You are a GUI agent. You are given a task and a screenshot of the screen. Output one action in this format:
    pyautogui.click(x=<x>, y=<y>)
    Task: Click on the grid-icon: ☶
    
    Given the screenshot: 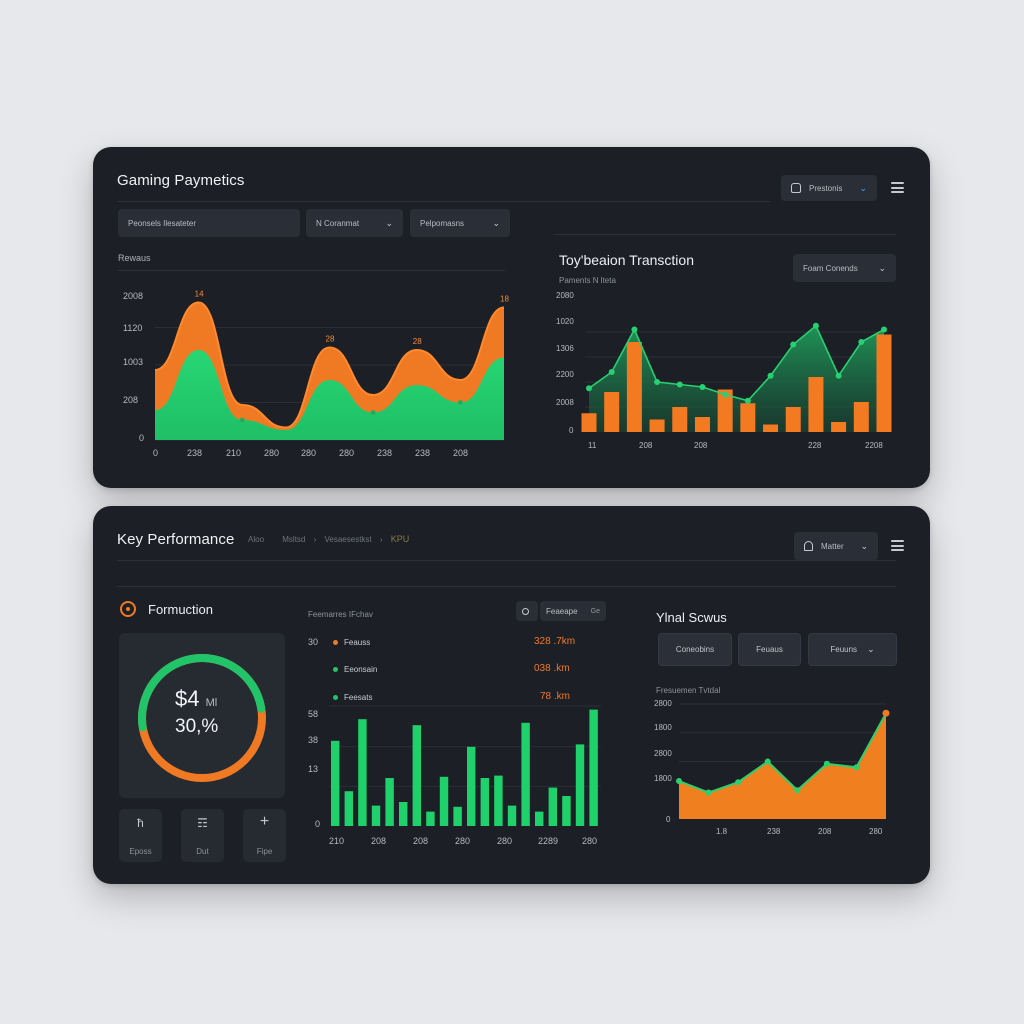 What is the action you would take?
    pyautogui.click(x=202, y=823)
    